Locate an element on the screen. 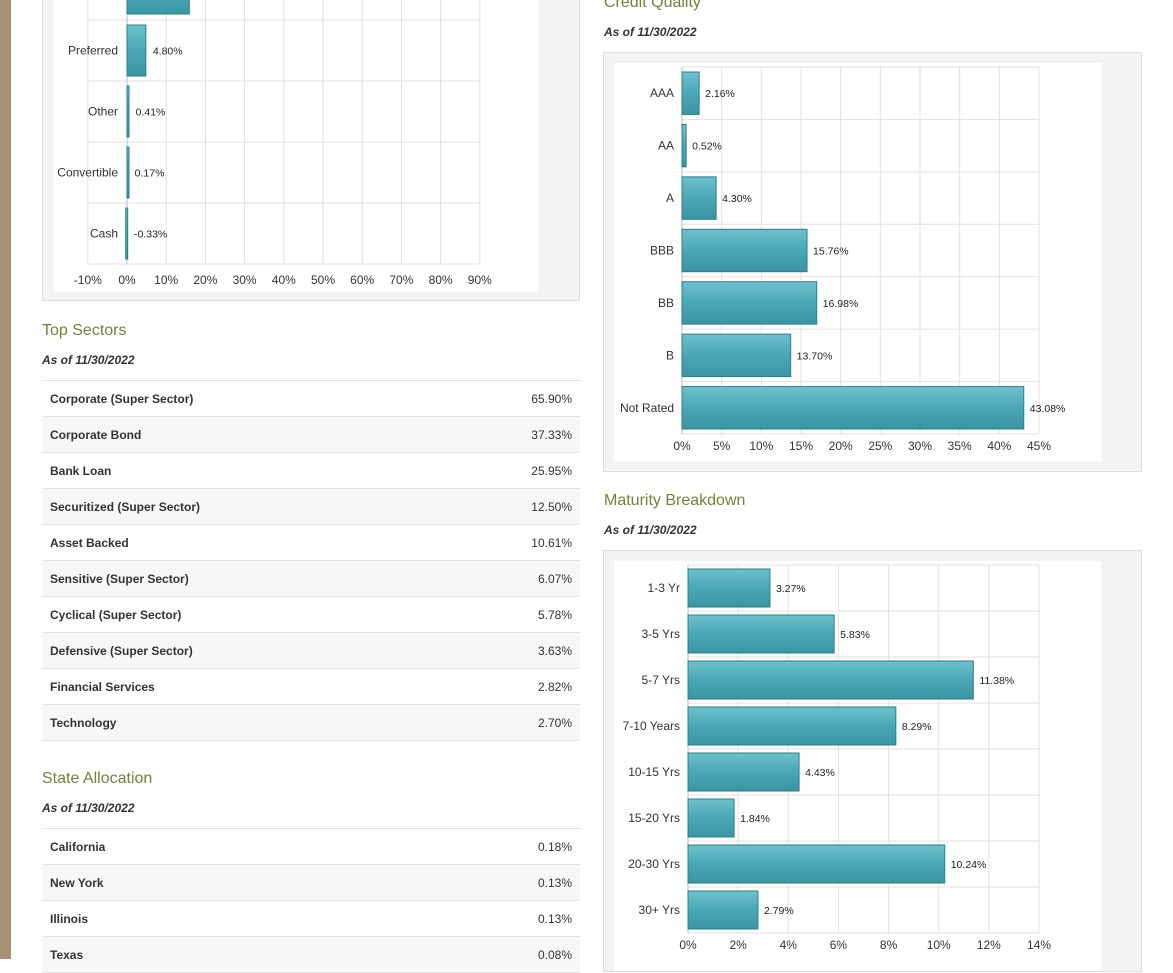  state-allocation-date: As of 11/30/2022 is located at coordinates (88, 808).